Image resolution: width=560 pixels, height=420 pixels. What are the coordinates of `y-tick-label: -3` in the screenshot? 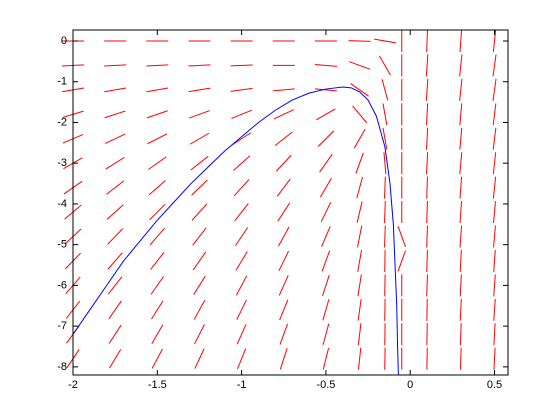 It's located at (62, 163).